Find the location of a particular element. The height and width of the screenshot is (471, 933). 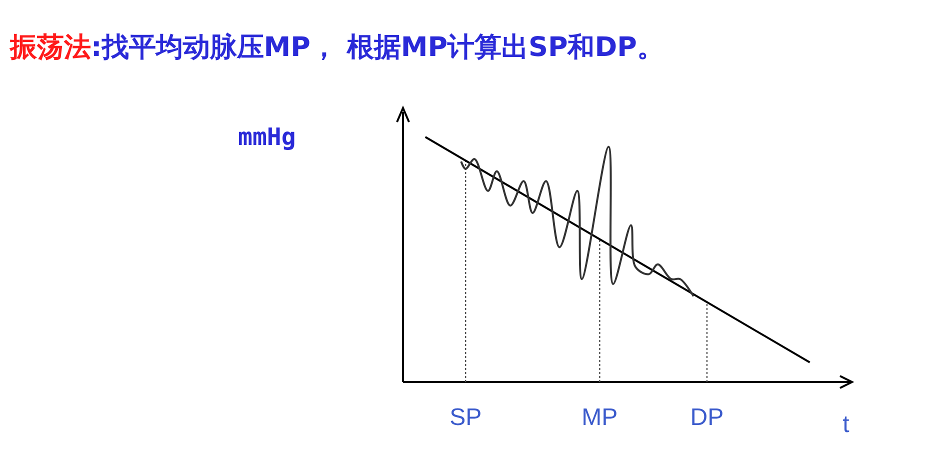

x-axis-title: t is located at coordinates (846, 424).